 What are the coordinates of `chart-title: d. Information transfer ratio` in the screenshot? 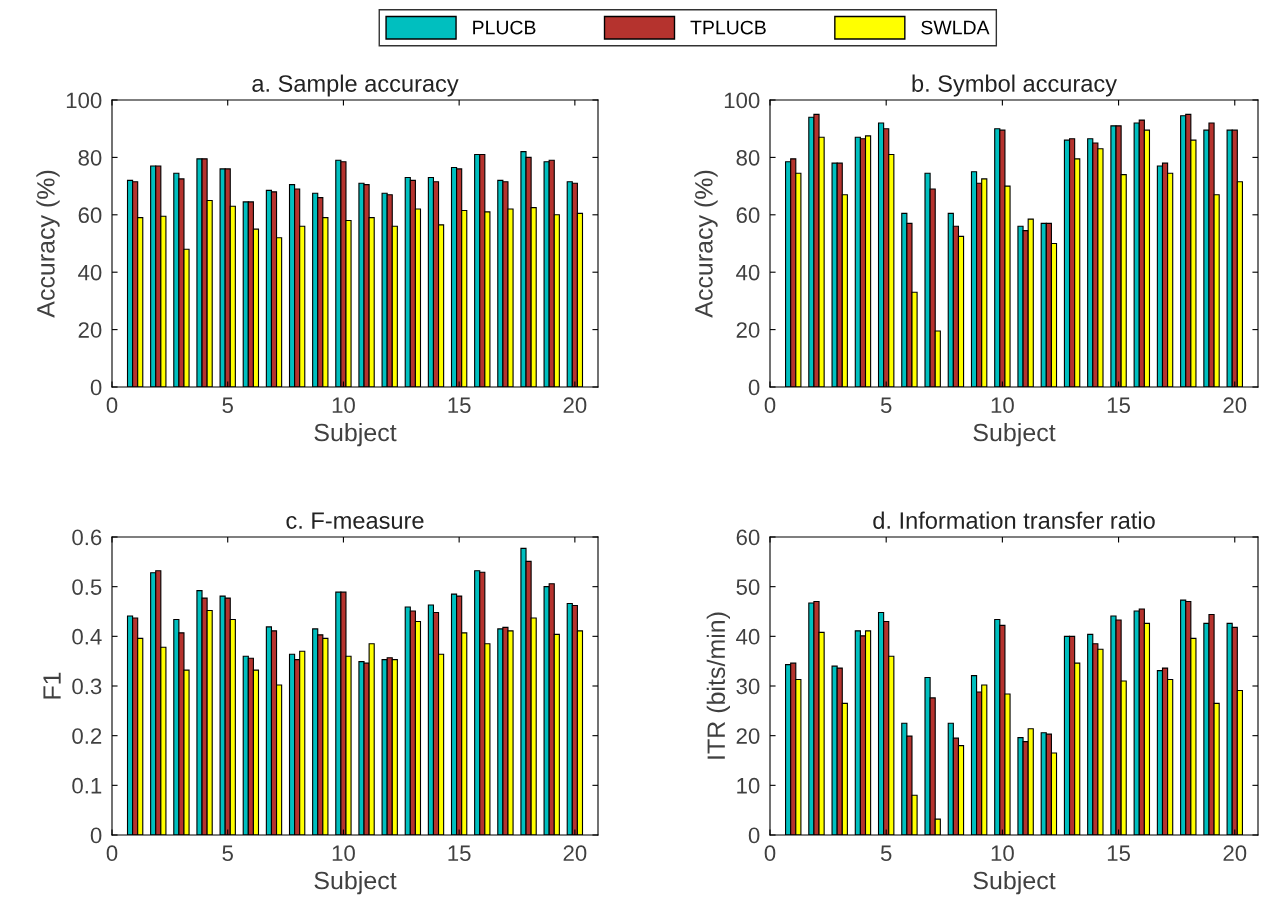 It's located at (1014, 520).